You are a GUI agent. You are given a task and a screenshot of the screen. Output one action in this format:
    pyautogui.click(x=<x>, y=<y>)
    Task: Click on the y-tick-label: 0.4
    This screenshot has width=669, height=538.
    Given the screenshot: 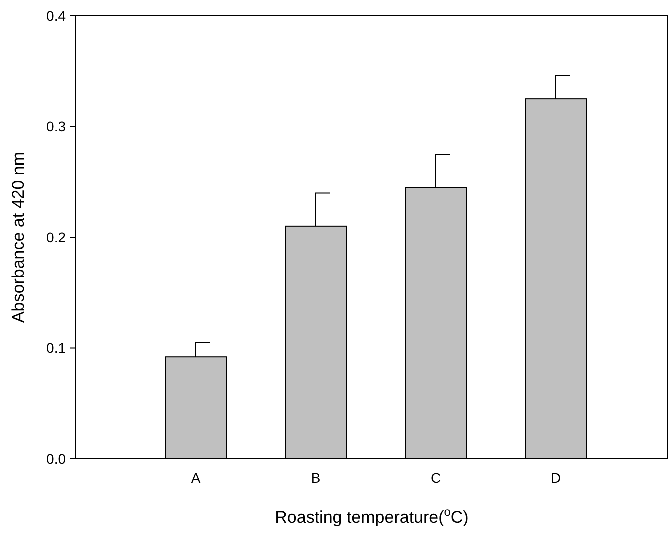 What is the action you would take?
    pyautogui.click(x=56, y=16)
    